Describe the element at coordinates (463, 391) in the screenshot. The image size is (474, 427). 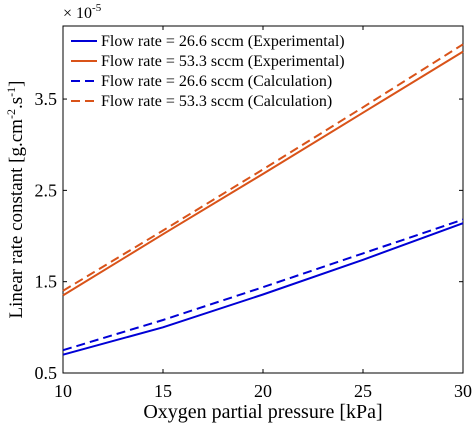
I see `x-tick-label: 30` at that location.